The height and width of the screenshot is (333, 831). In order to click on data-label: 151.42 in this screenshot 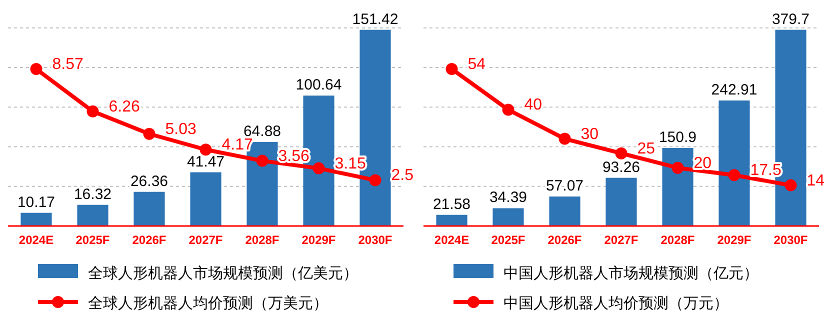, I will do `click(375, 19)`.